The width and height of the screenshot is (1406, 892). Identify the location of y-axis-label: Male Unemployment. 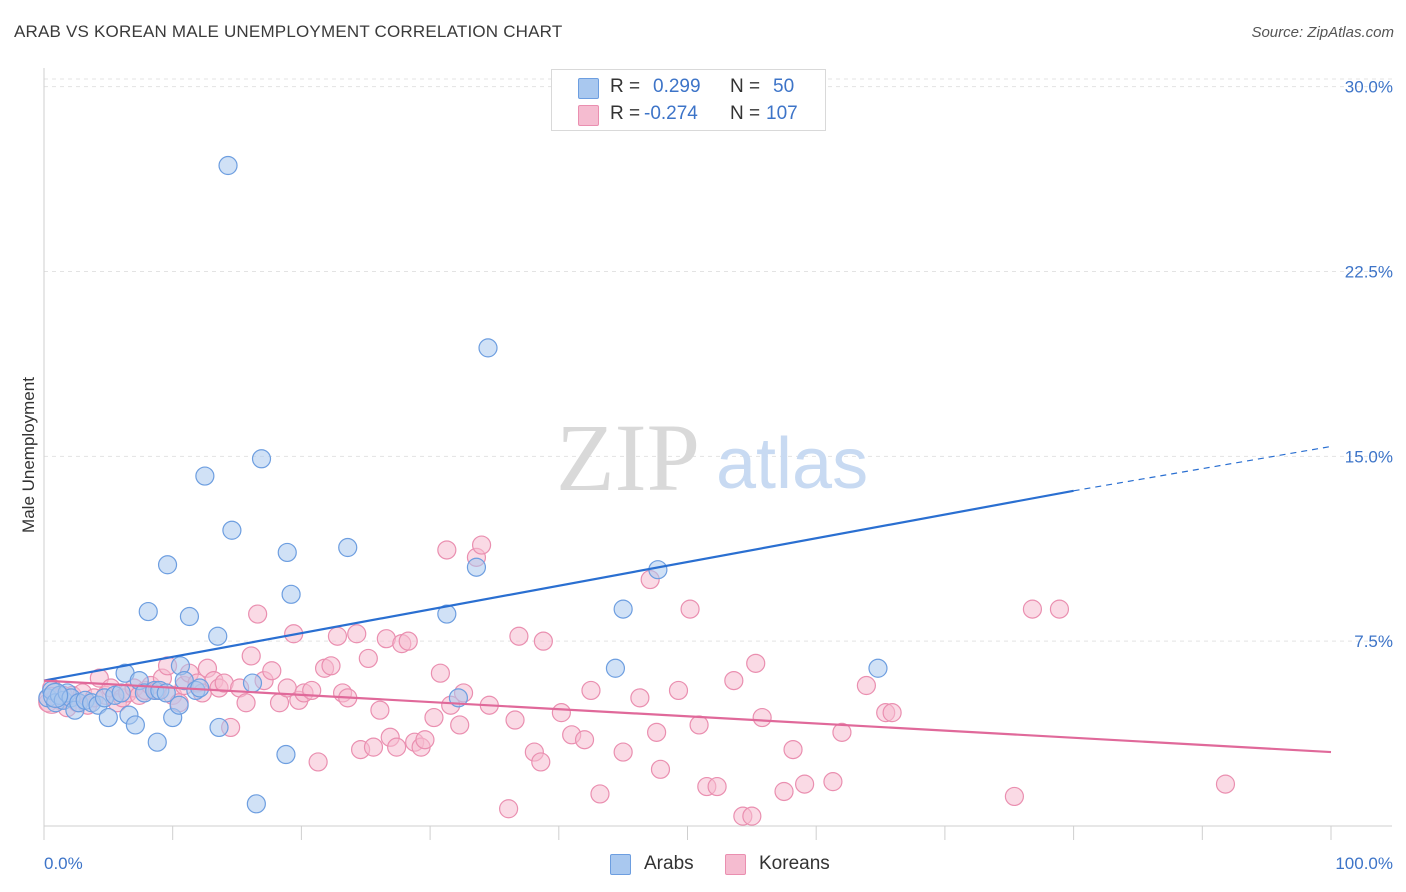
(28, 455).